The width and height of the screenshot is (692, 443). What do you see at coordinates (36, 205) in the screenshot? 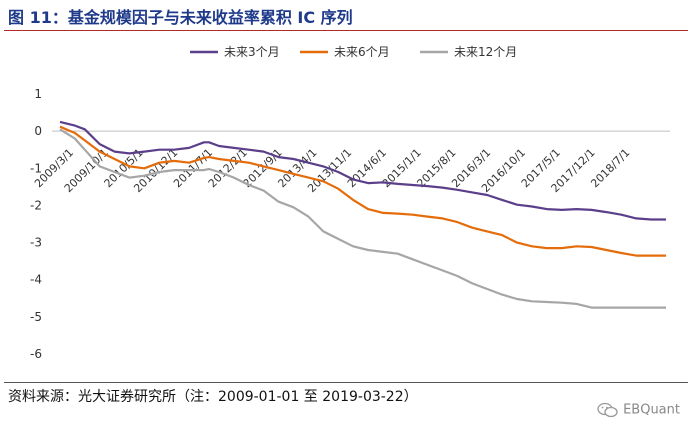
I see `y-tick-label: -2` at bounding box center [36, 205].